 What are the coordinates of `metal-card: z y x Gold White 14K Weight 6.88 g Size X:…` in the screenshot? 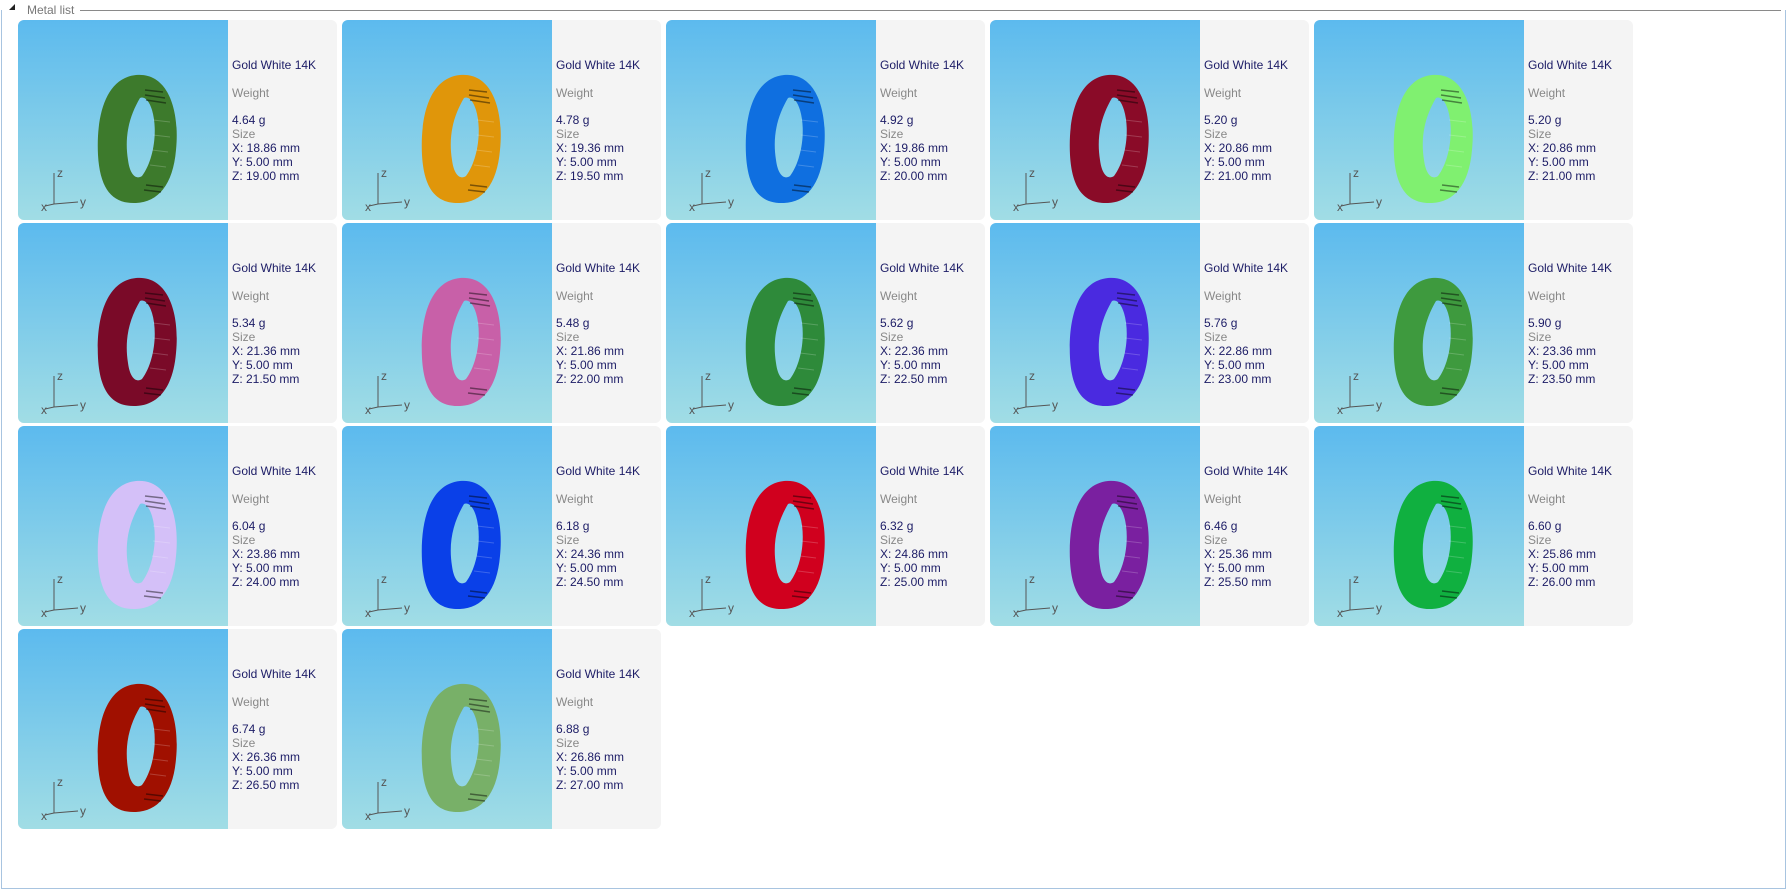 It's located at (501, 729).